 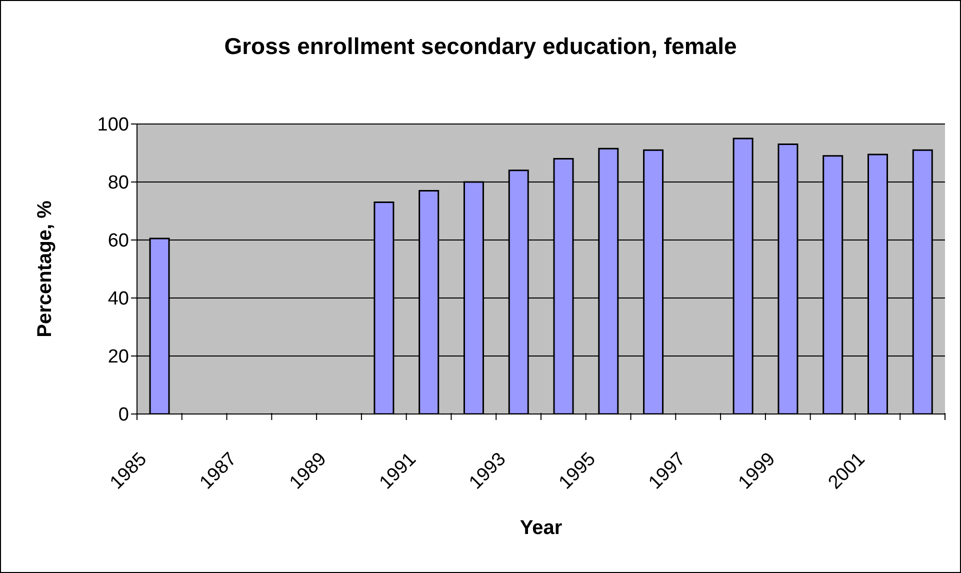 What do you see at coordinates (45, 269) in the screenshot?
I see `y-axis-title: Percentage, %` at bounding box center [45, 269].